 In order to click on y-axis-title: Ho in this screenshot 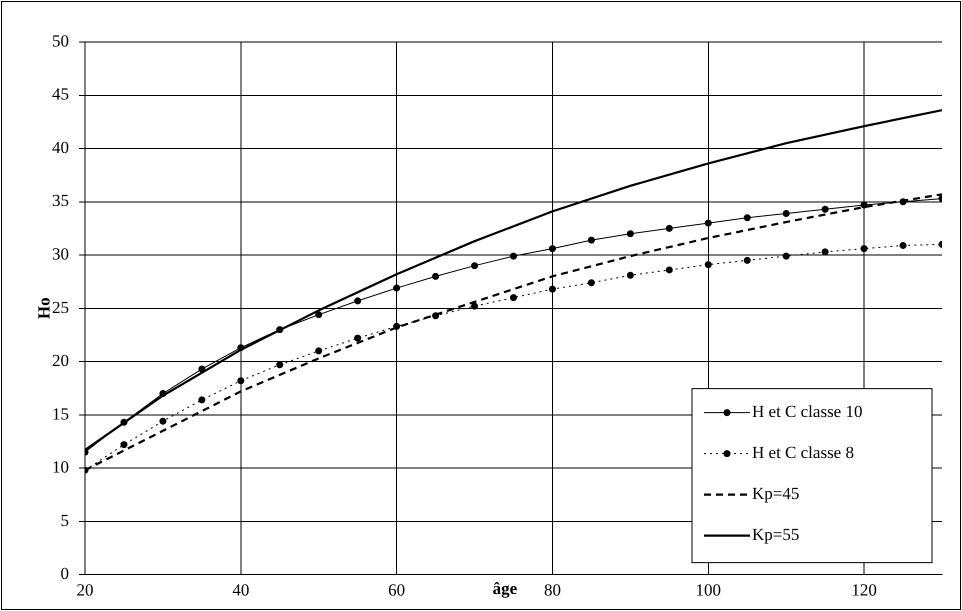, I will do `click(44, 308)`.